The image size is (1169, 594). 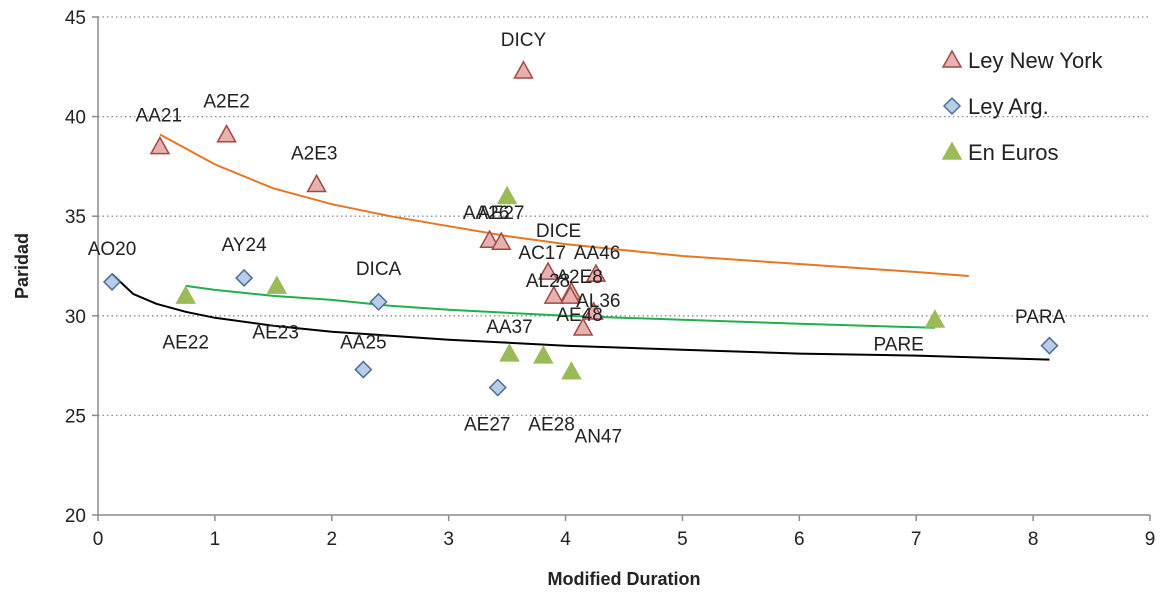 What do you see at coordinates (597, 253) in the screenshot?
I see `point-label-9: AA46` at bounding box center [597, 253].